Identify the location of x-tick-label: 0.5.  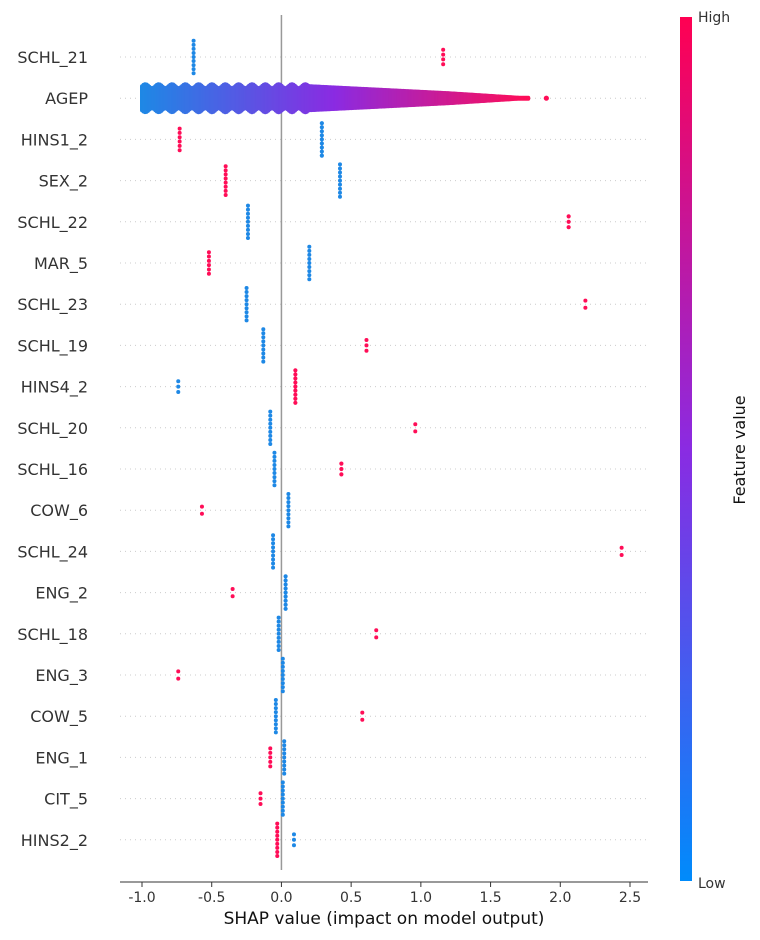
(351, 898).